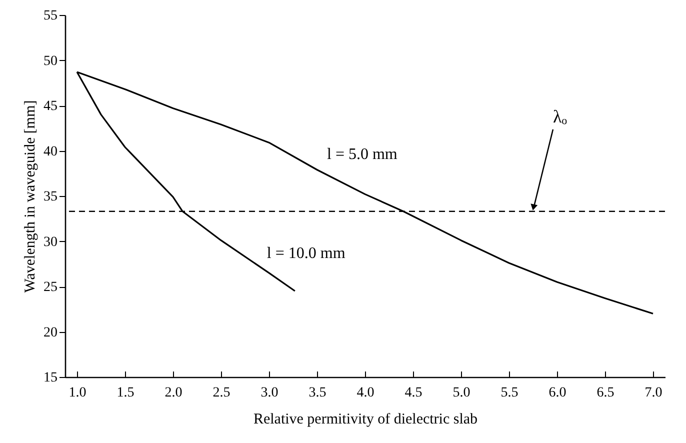  What do you see at coordinates (51, 242) in the screenshot?
I see `y-tick-label: 30` at bounding box center [51, 242].